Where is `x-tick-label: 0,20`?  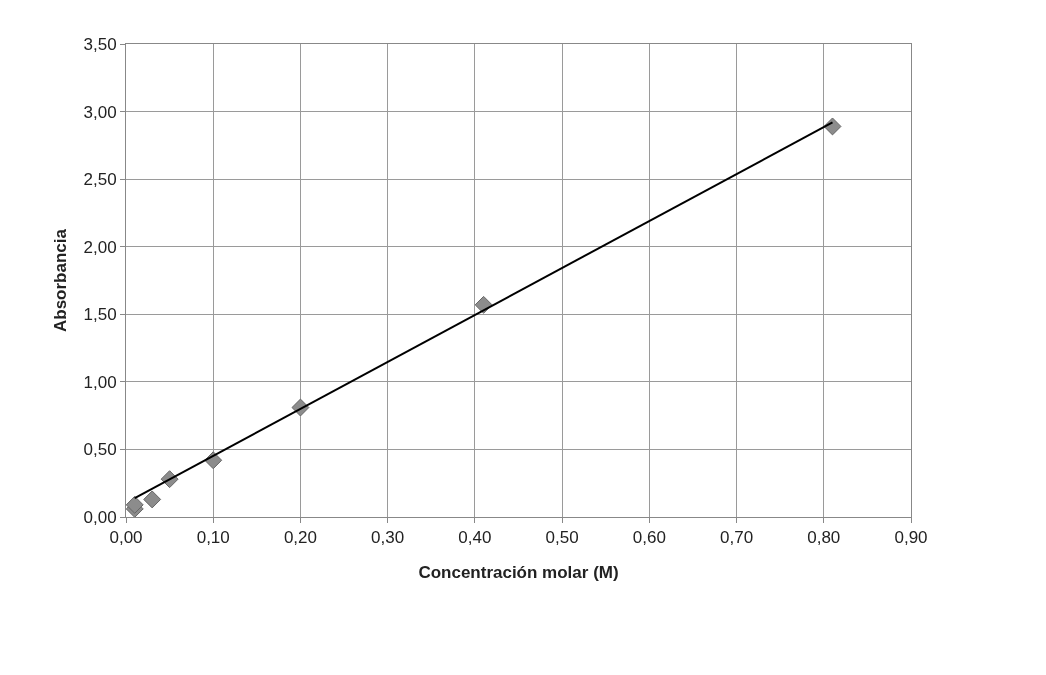 x-tick-label: 0,20 is located at coordinates (300, 538).